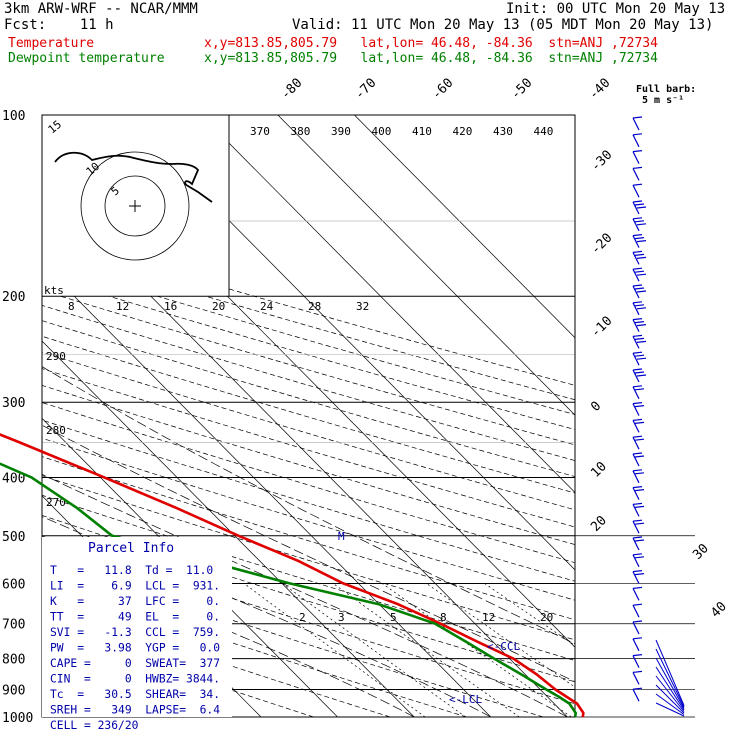 The image size is (740, 740). I want to click on parcel-info-row: LI = 6.9 LCL = 931., so click(135, 586).